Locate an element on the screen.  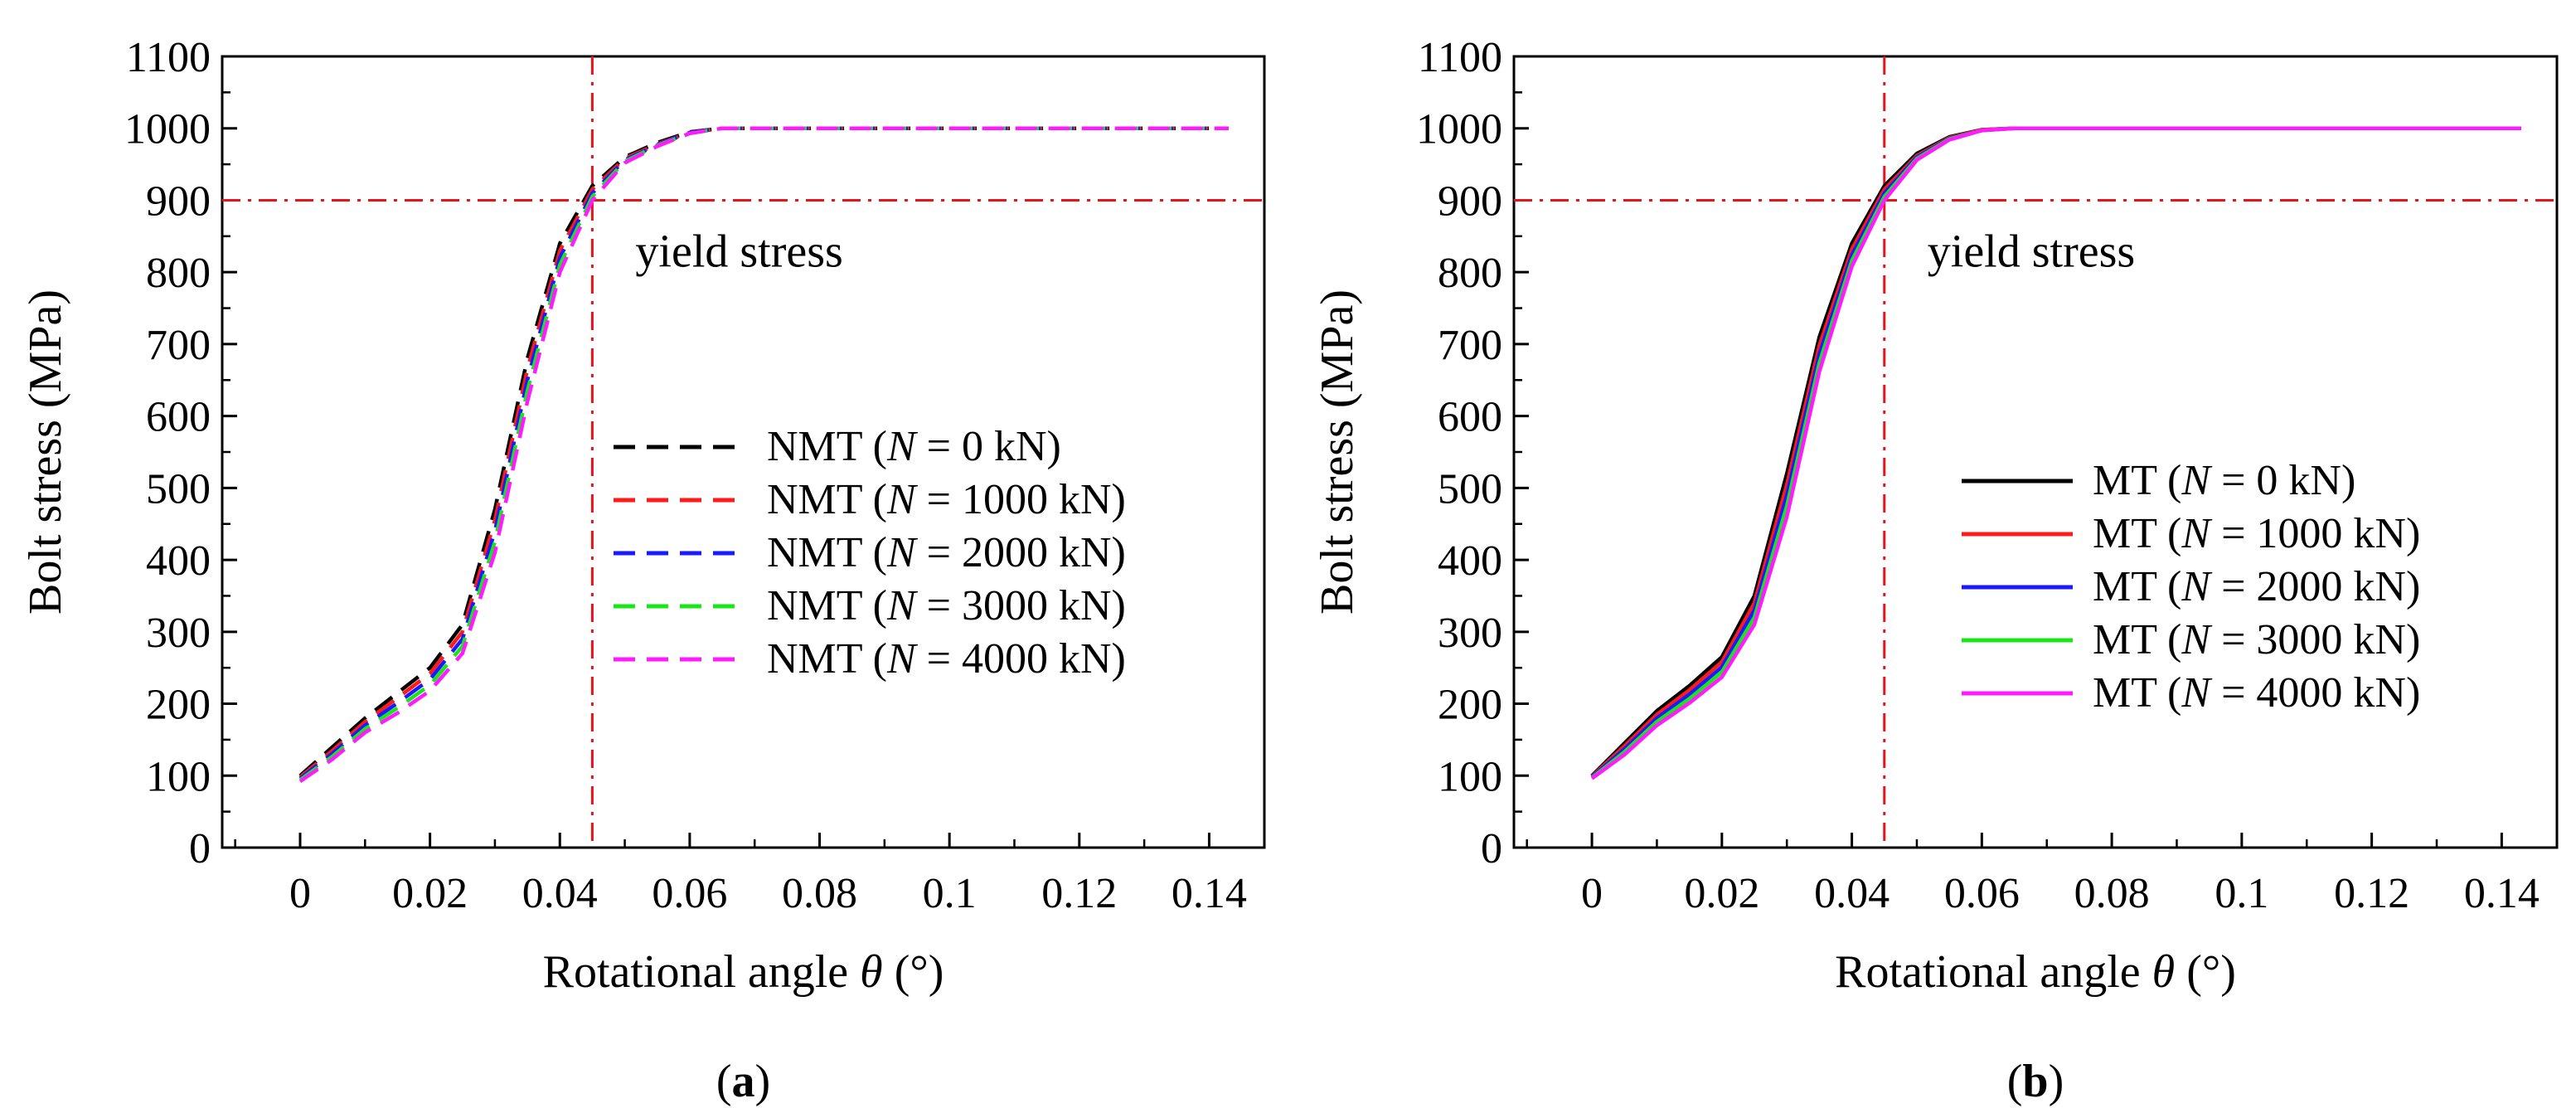
legend-entry-2: MT (N = 2000 kN) is located at coordinates (2256, 587).